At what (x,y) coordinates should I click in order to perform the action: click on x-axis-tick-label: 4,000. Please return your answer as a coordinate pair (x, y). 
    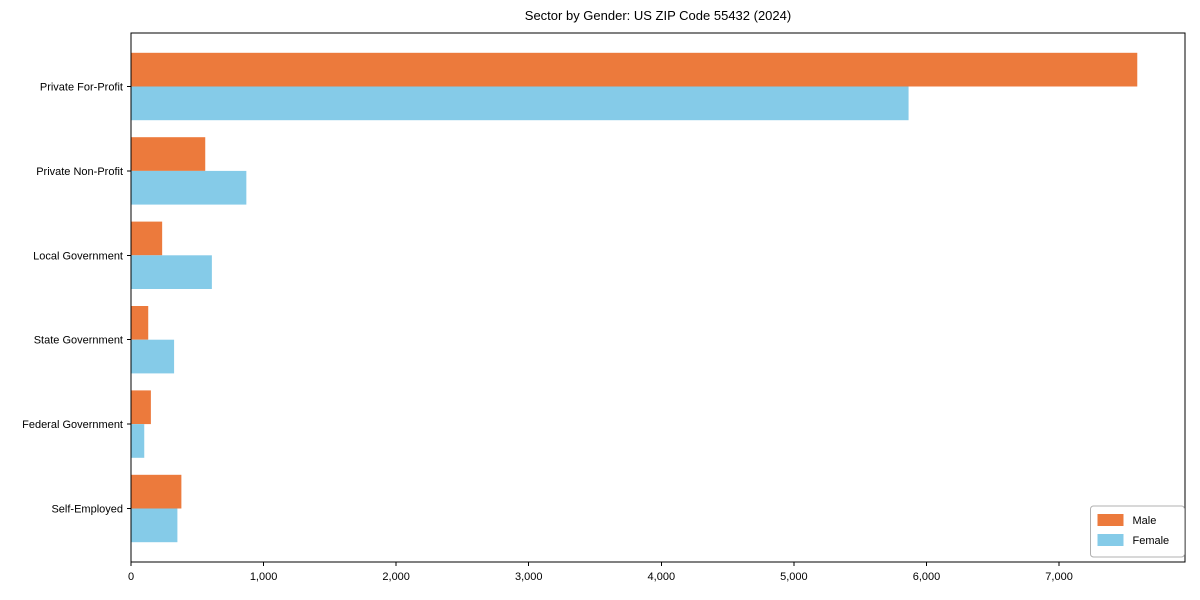
    Looking at the image, I should click on (662, 577).